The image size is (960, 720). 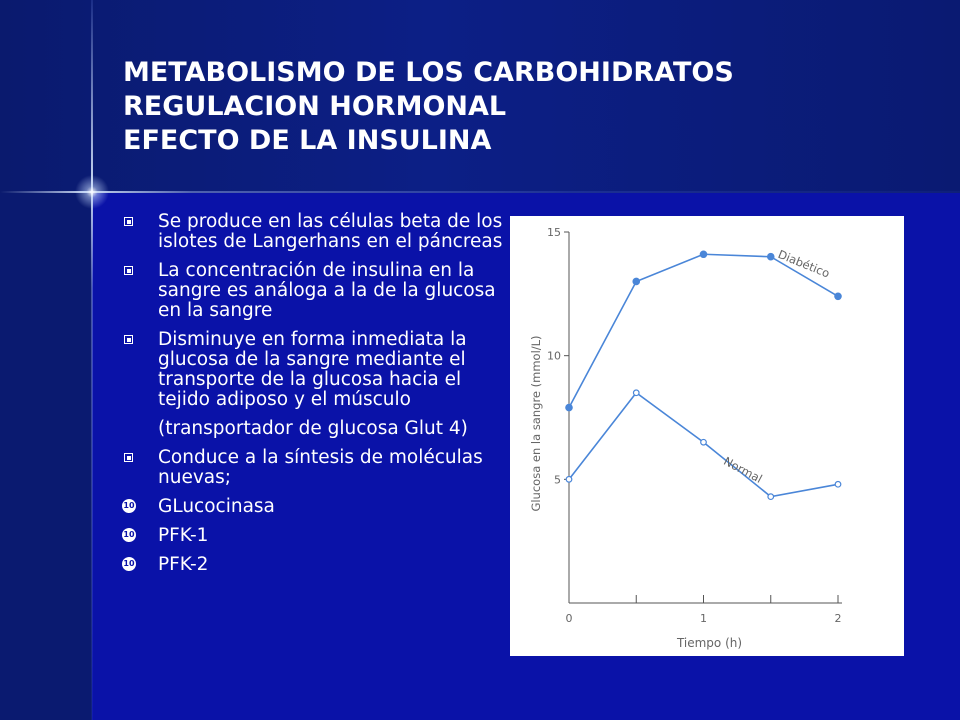 What do you see at coordinates (742, 470) in the screenshot?
I see `series-label: Normal` at bounding box center [742, 470].